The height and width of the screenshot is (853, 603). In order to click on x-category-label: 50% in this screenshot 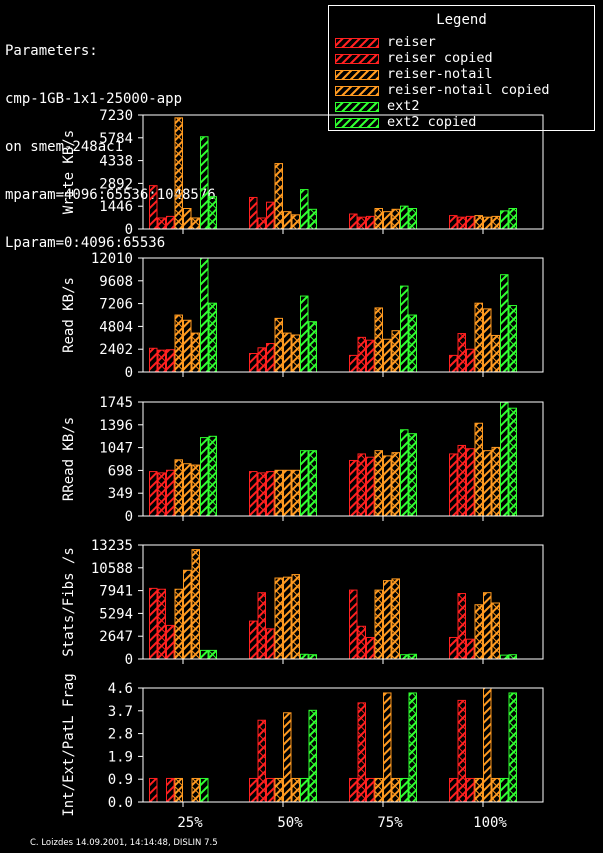, I will do `click(290, 823)`.